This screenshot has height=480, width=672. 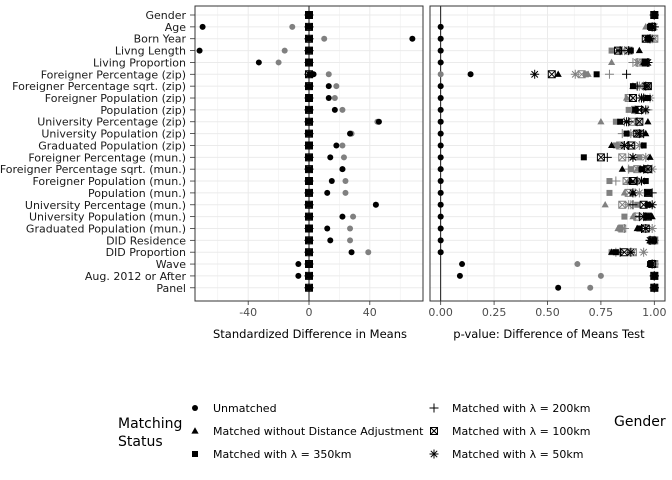 I want to click on y-tick-label: University Population (zip), so click(x=113, y=134).